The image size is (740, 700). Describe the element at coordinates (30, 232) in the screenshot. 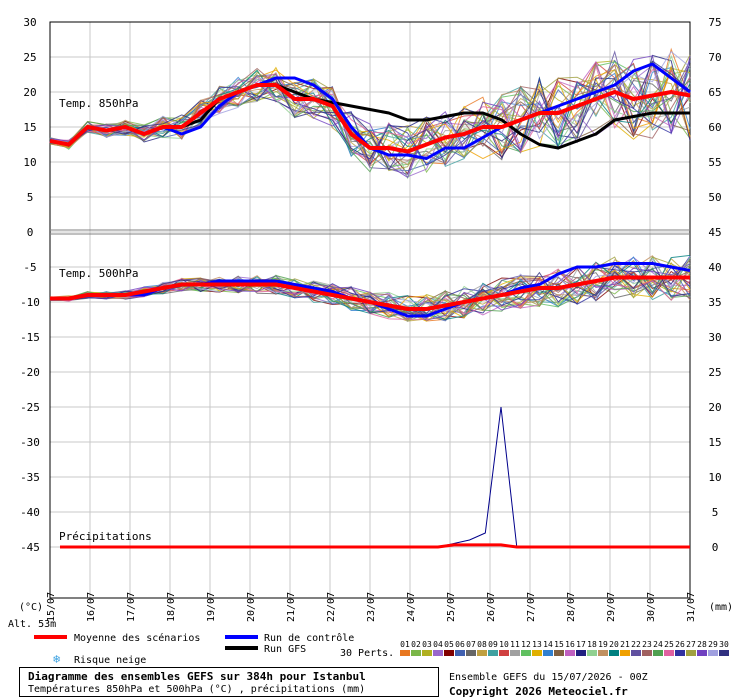

I see `left-tick-label: 0` at that location.